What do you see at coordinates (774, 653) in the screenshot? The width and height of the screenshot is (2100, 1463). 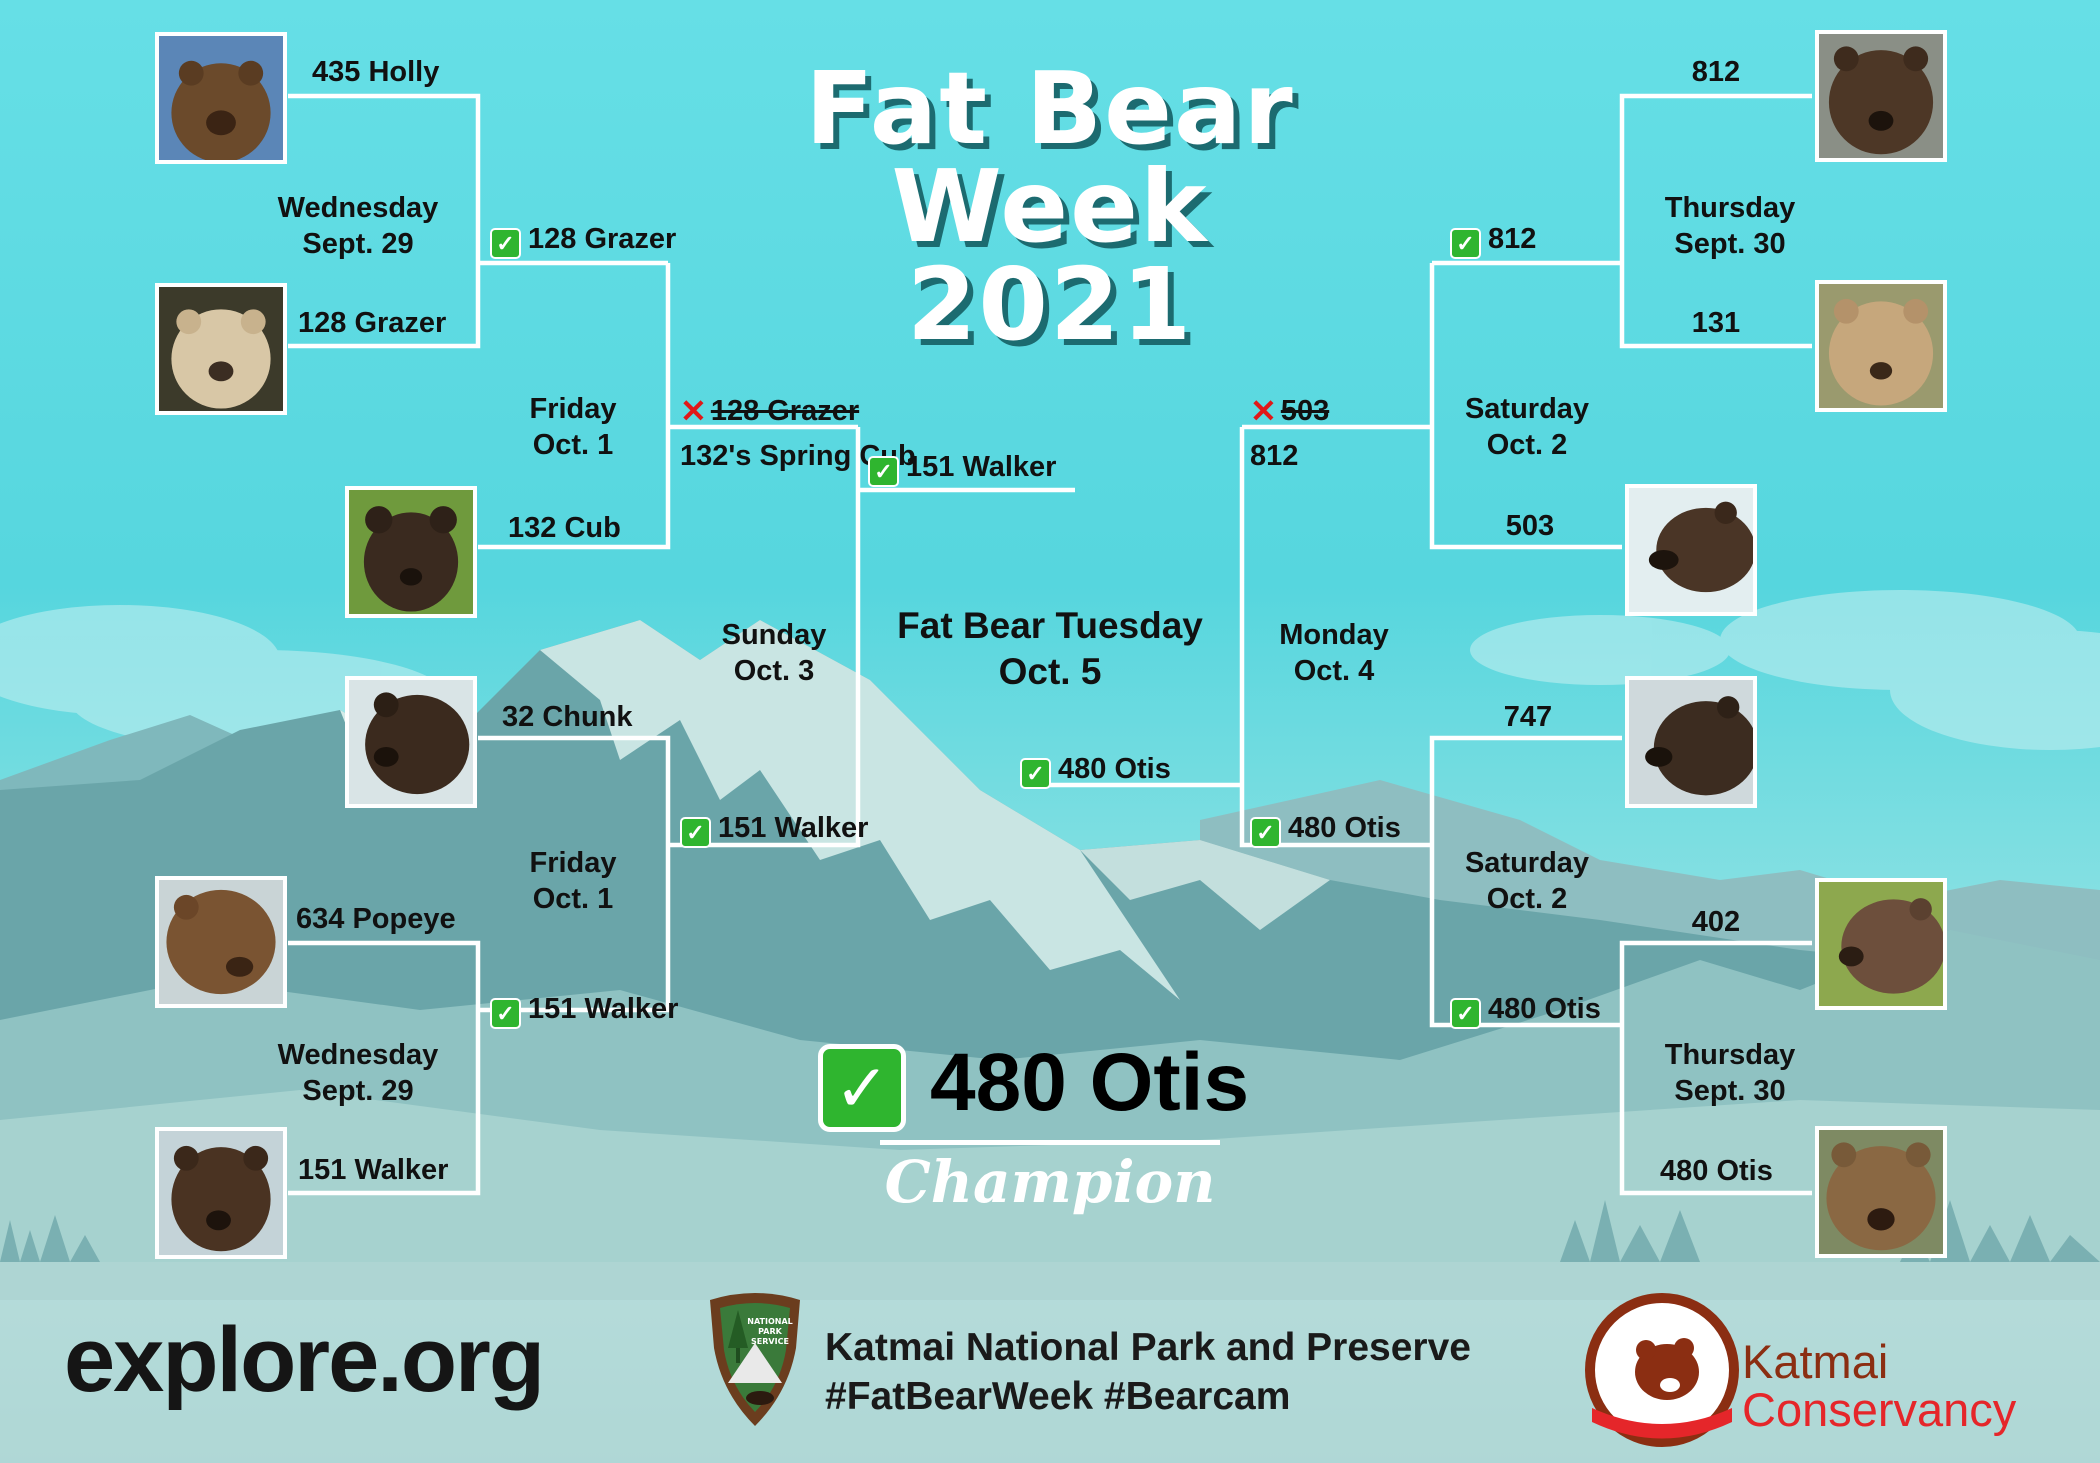 I see `round-label-left-r3: Sunday Oct. 3` at bounding box center [774, 653].